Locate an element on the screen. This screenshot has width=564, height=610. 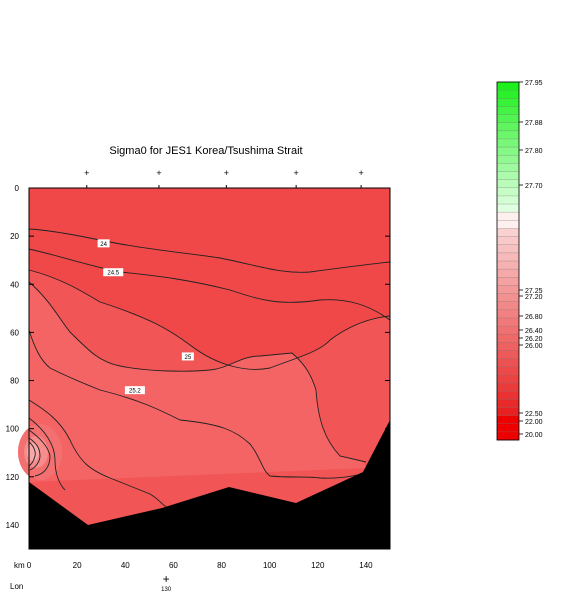
lon-tick-marker: + is located at coordinates (166, 579).